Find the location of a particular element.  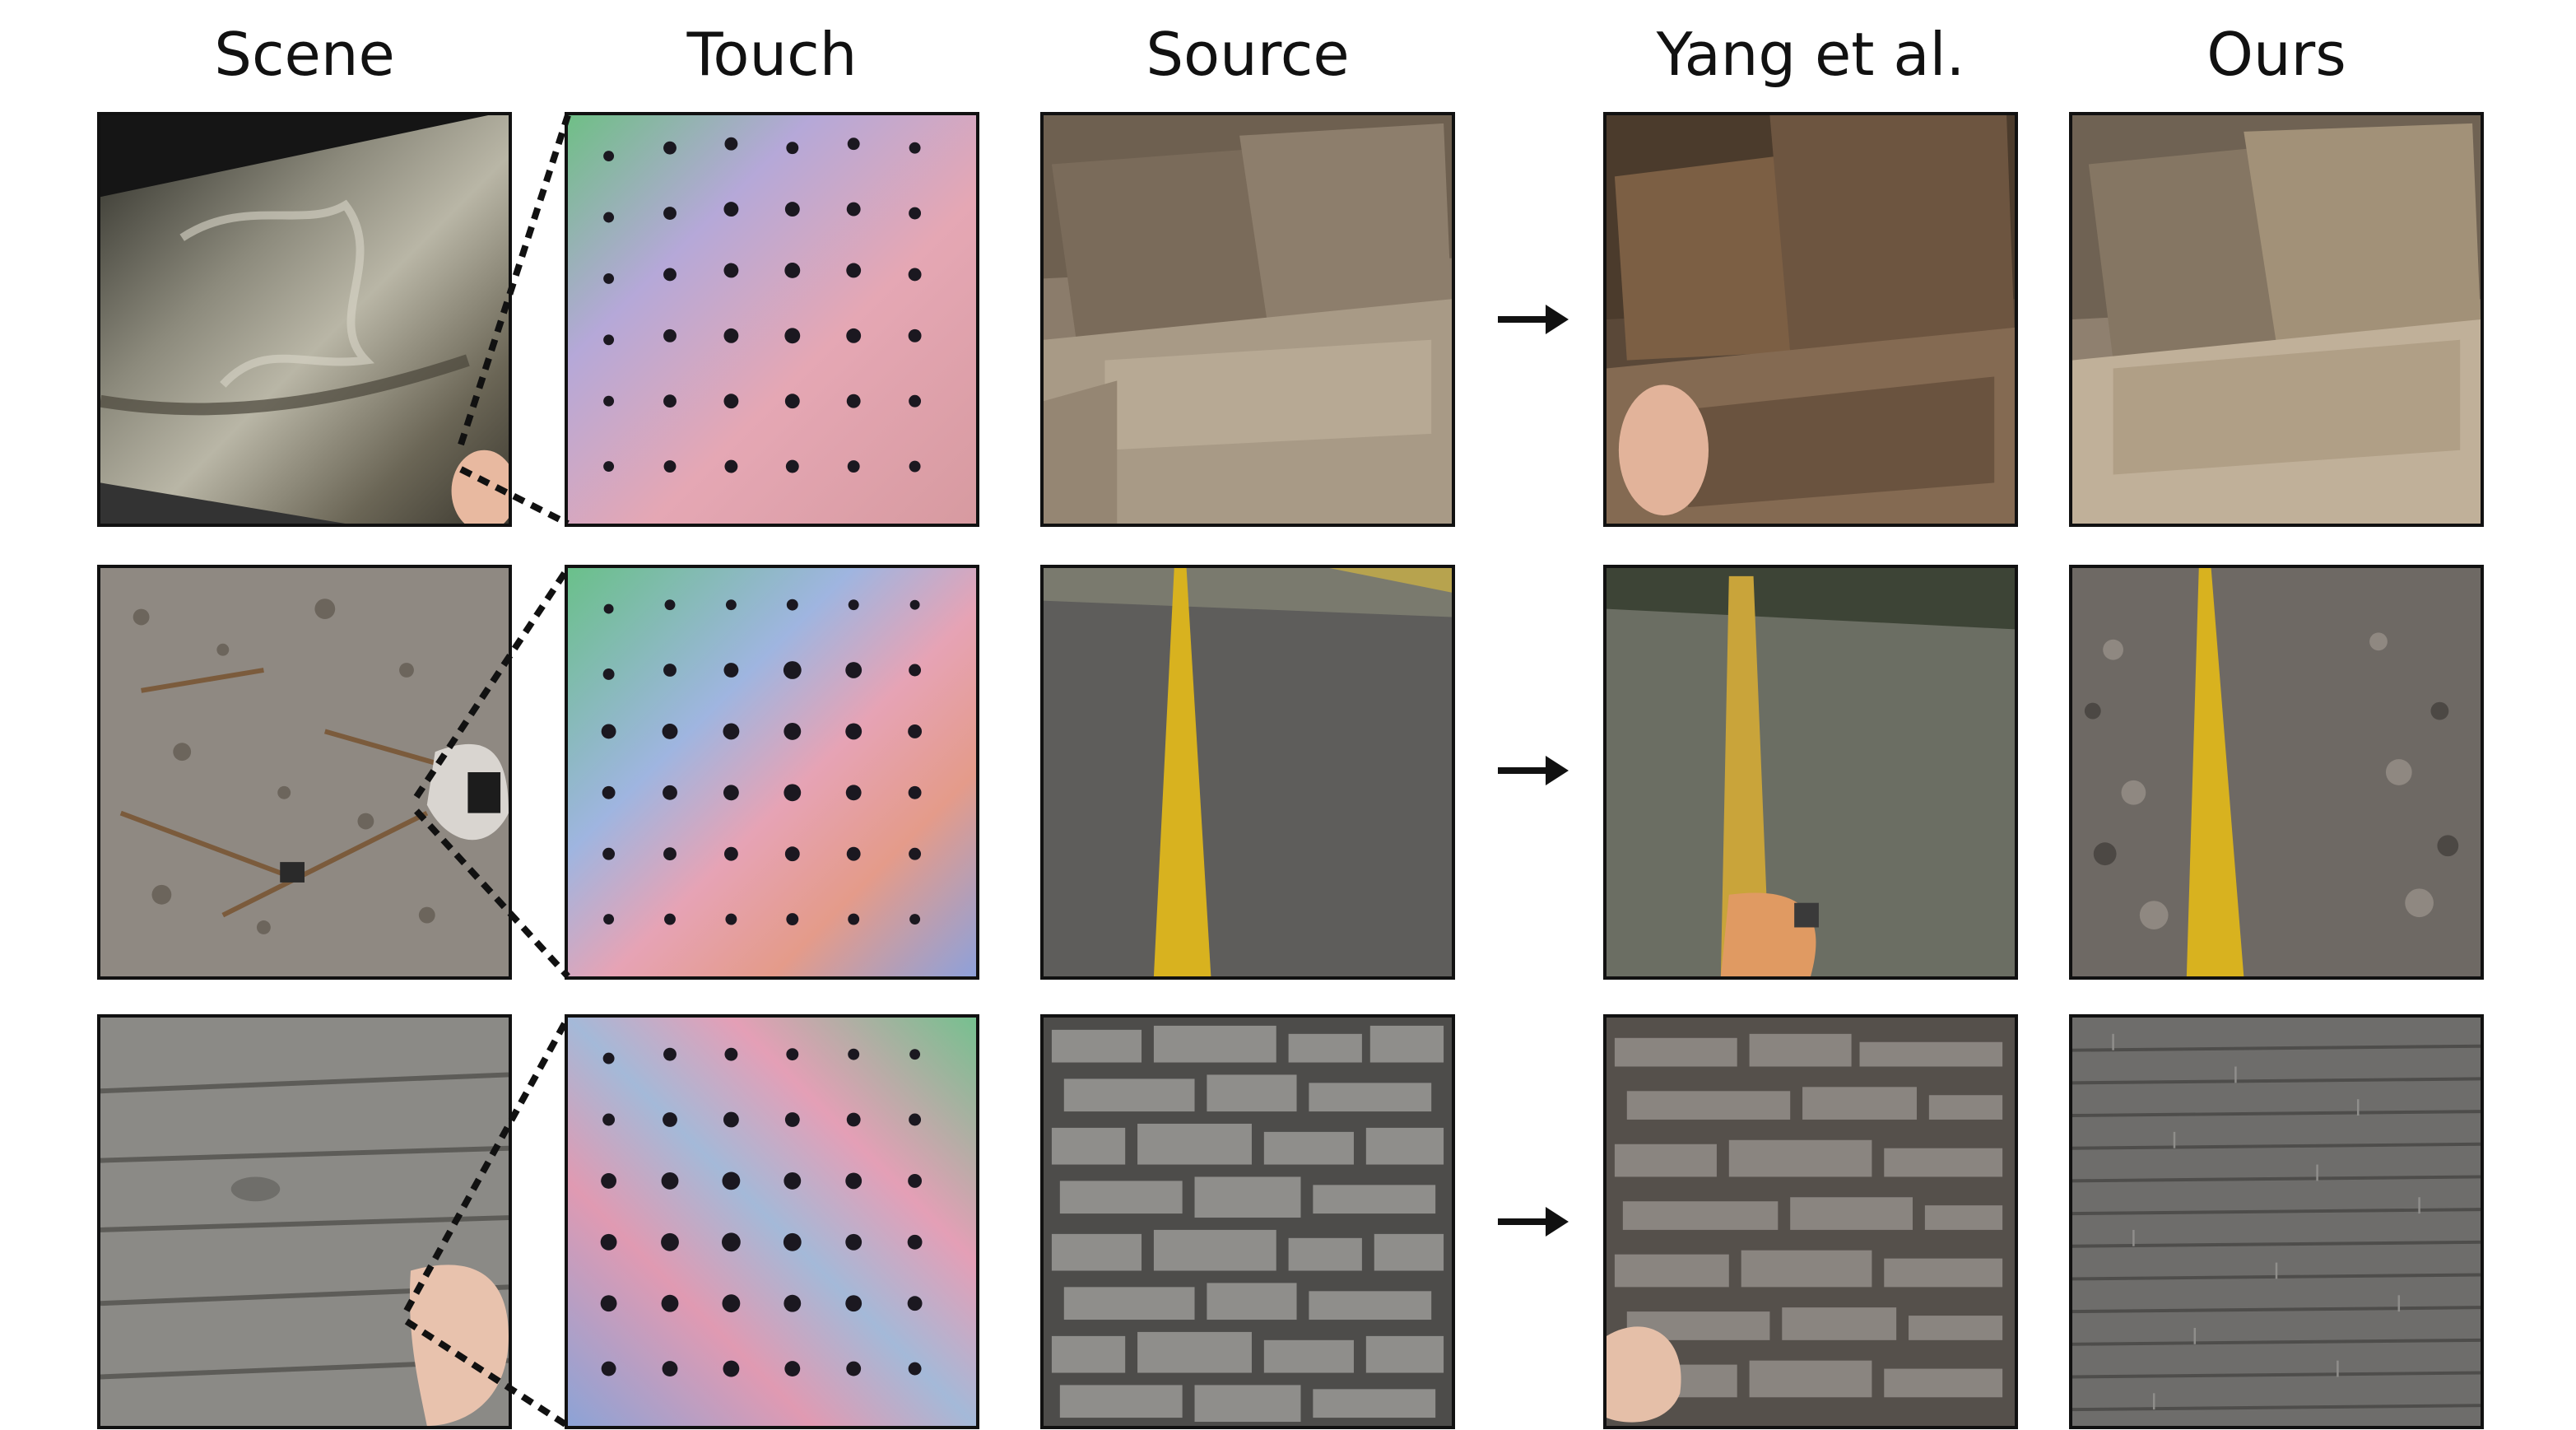

scene-image-sofa is located at coordinates (304, 319).